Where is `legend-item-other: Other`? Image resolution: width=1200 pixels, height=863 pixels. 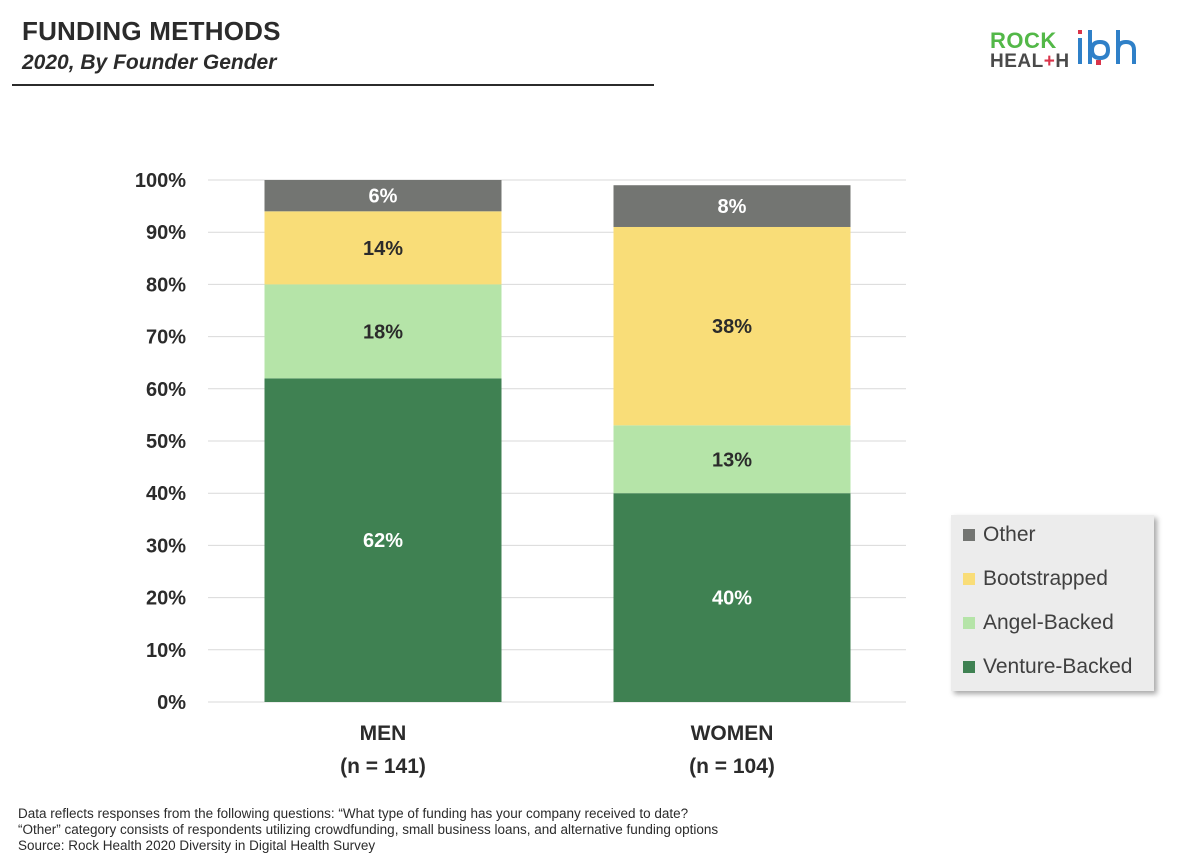
legend-item-other: Other is located at coordinates (999, 535).